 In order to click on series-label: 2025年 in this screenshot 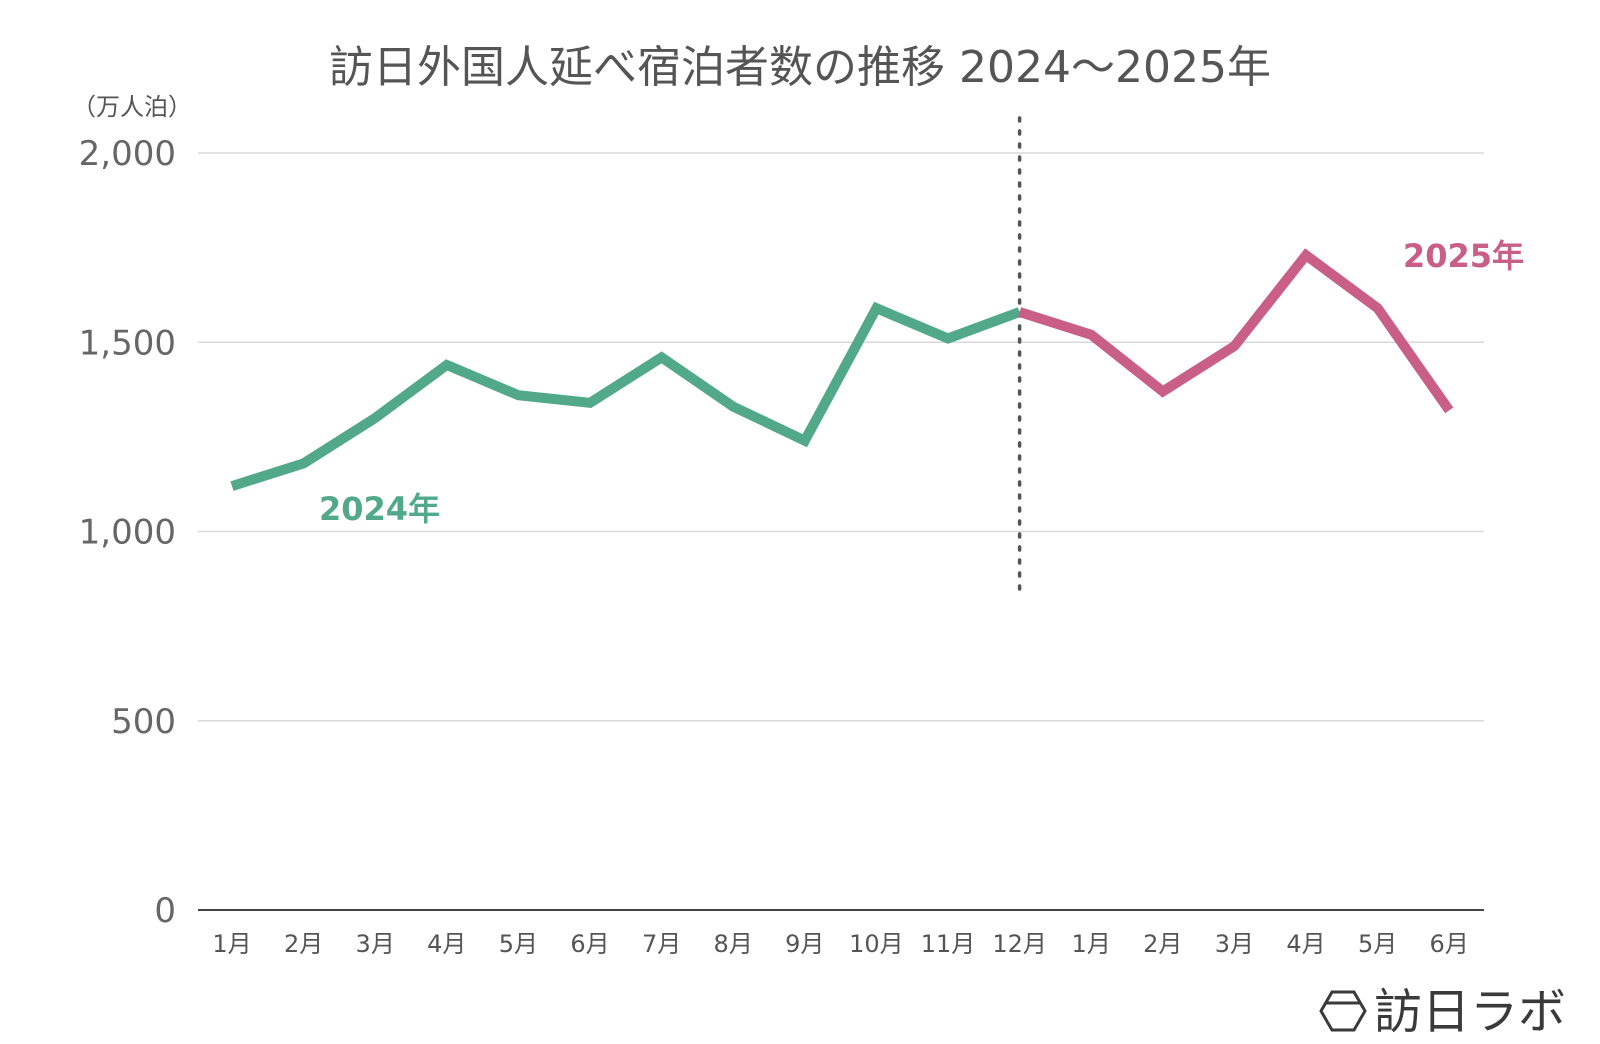, I will do `click(1463, 256)`.